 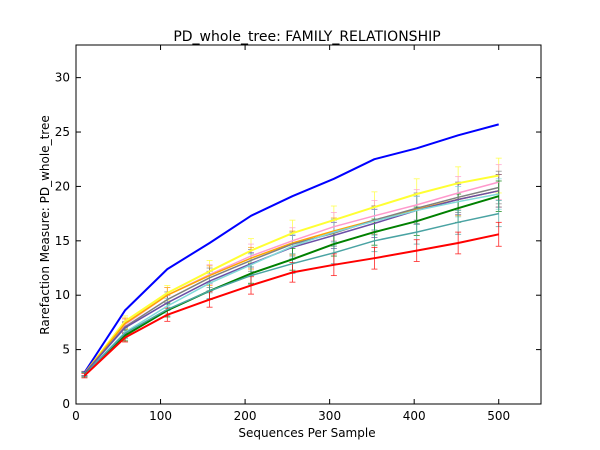 What do you see at coordinates (62, 78) in the screenshot?
I see `y-tick-label: 30` at bounding box center [62, 78].